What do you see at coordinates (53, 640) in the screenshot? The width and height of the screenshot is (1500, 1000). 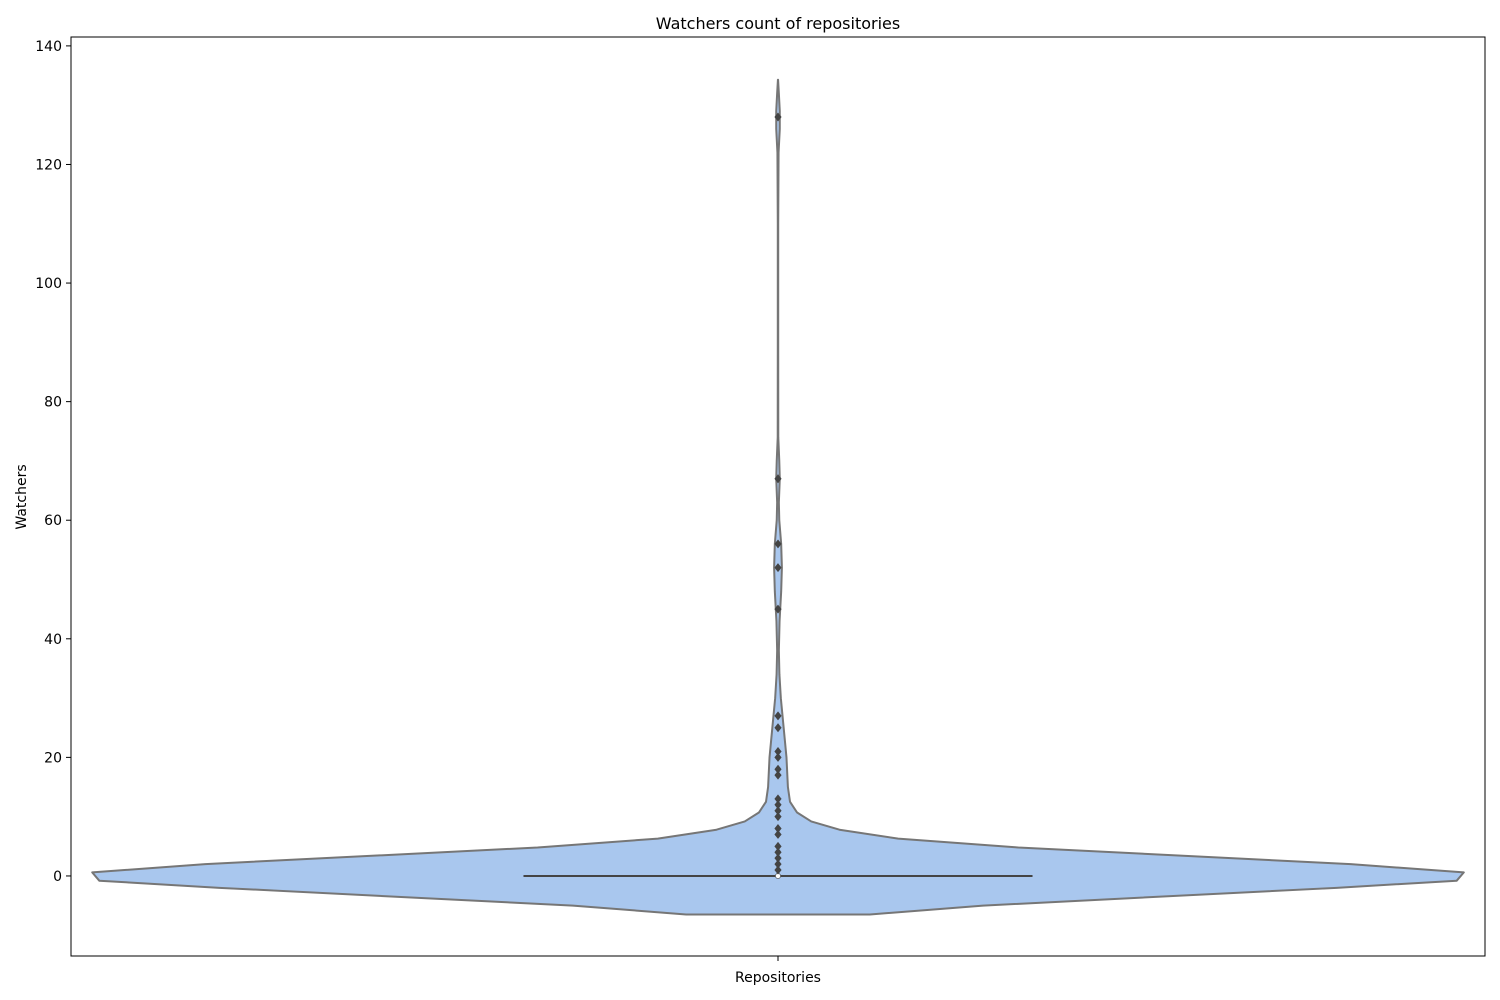 I see `y-tick-label: 40` at bounding box center [53, 640].